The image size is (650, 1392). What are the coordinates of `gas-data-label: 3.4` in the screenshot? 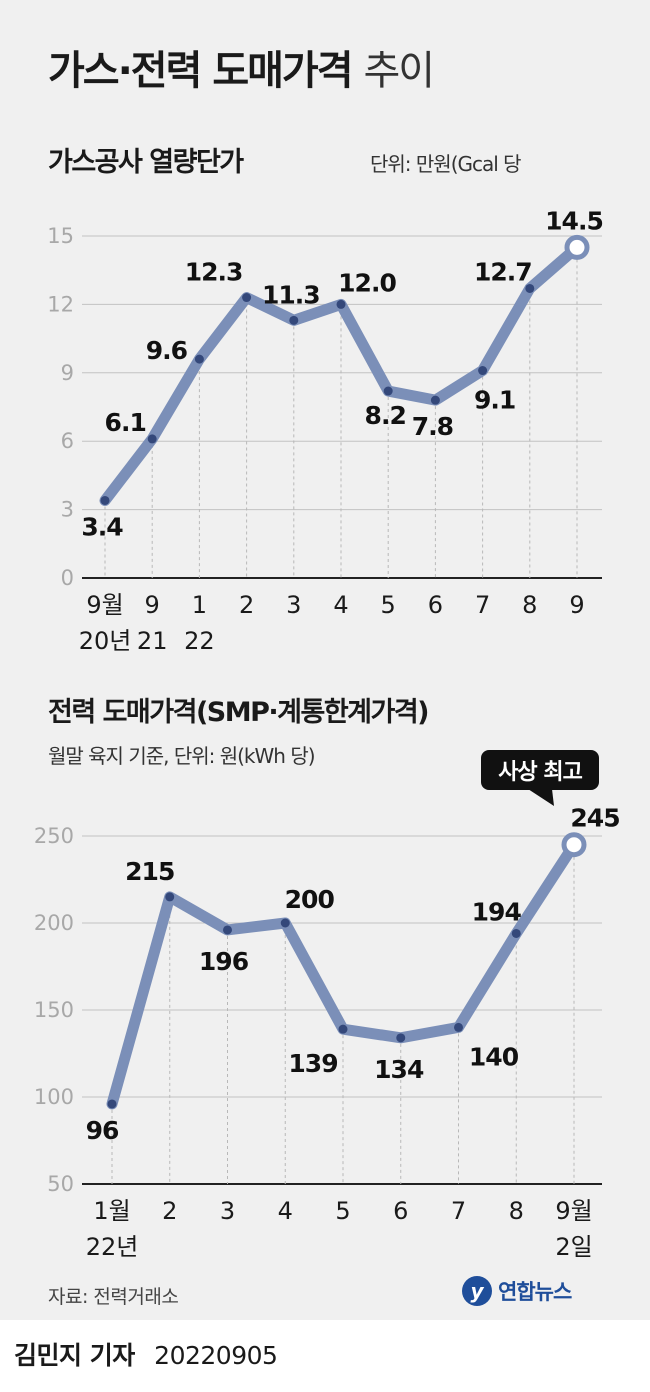 It's located at (102, 526).